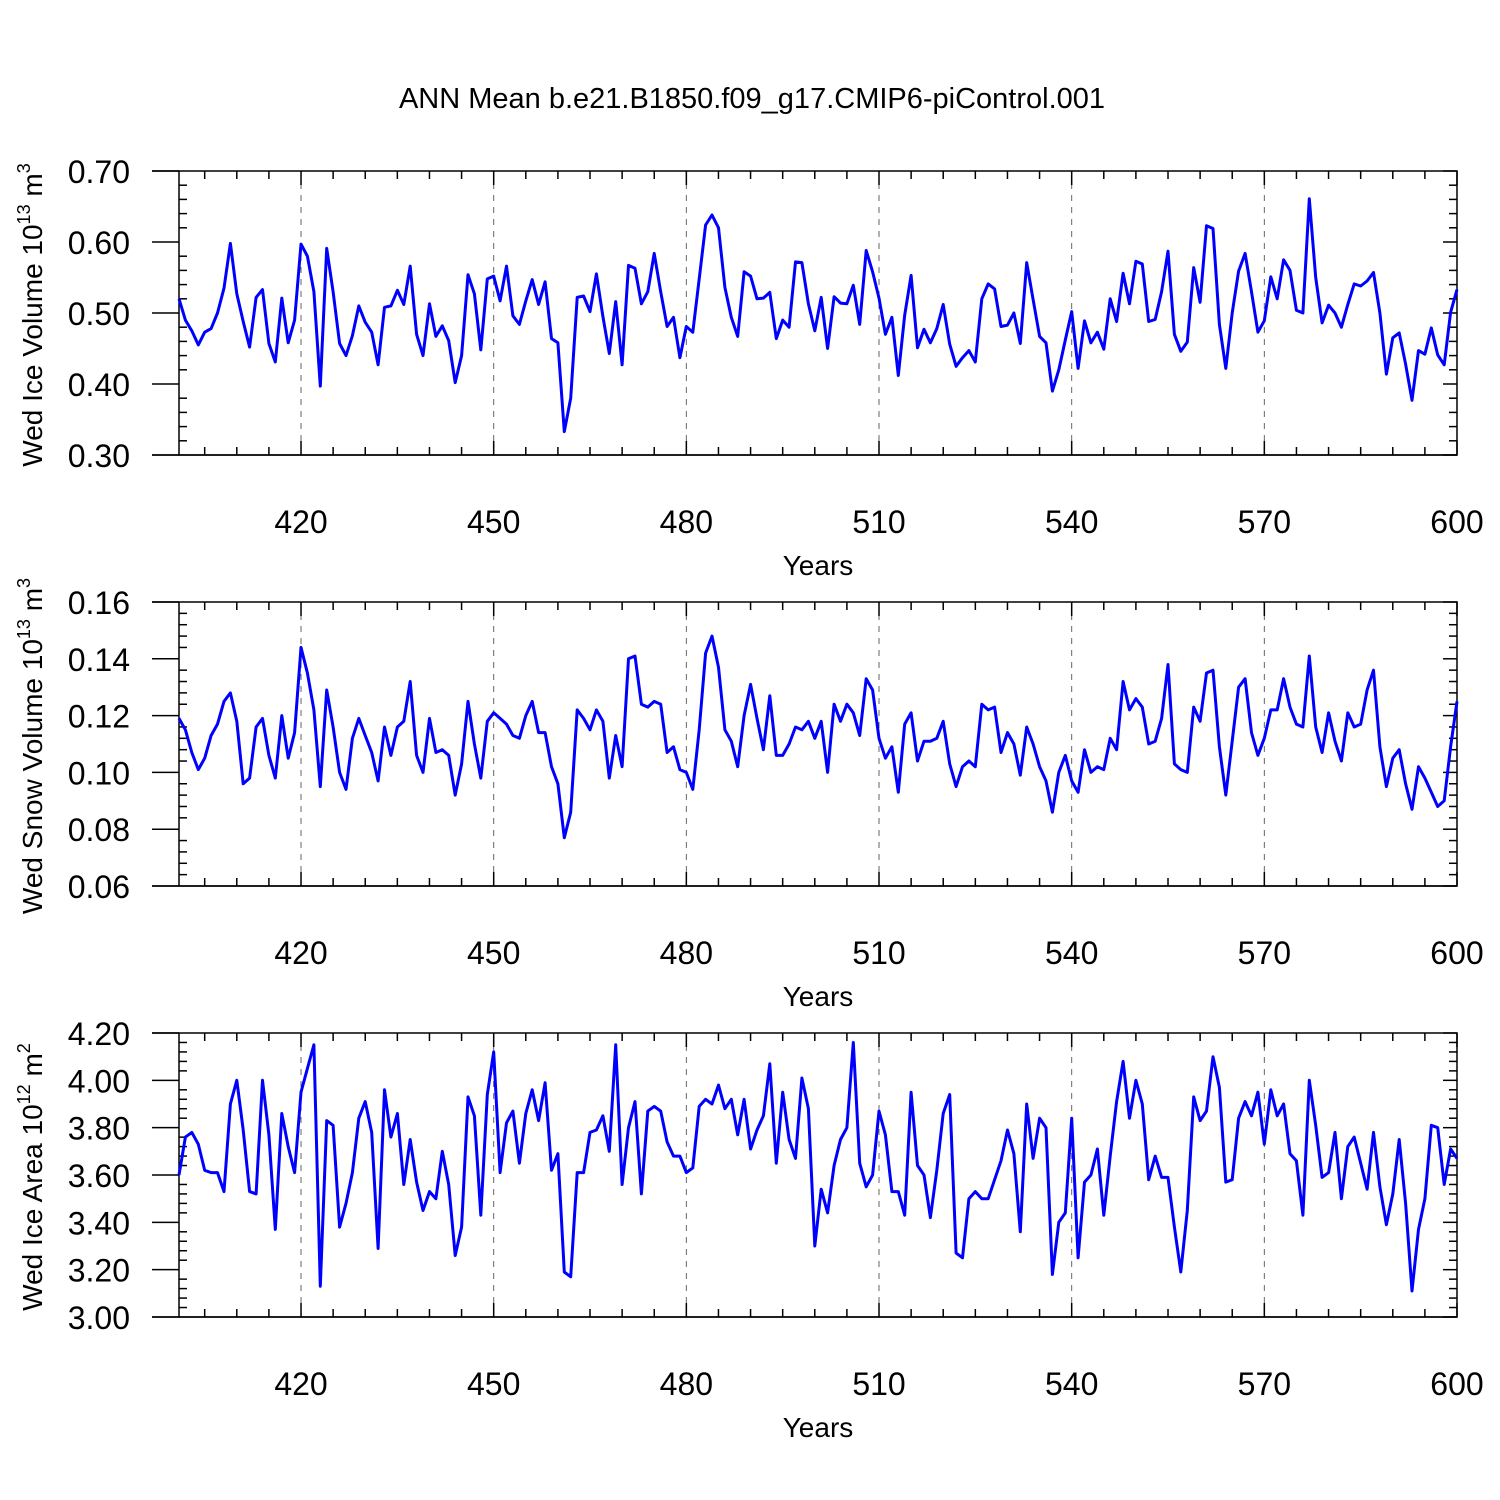 The height and width of the screenshot is (1500, 1500). I want to click on y-tick-label: 0.70, so click(99, 172).